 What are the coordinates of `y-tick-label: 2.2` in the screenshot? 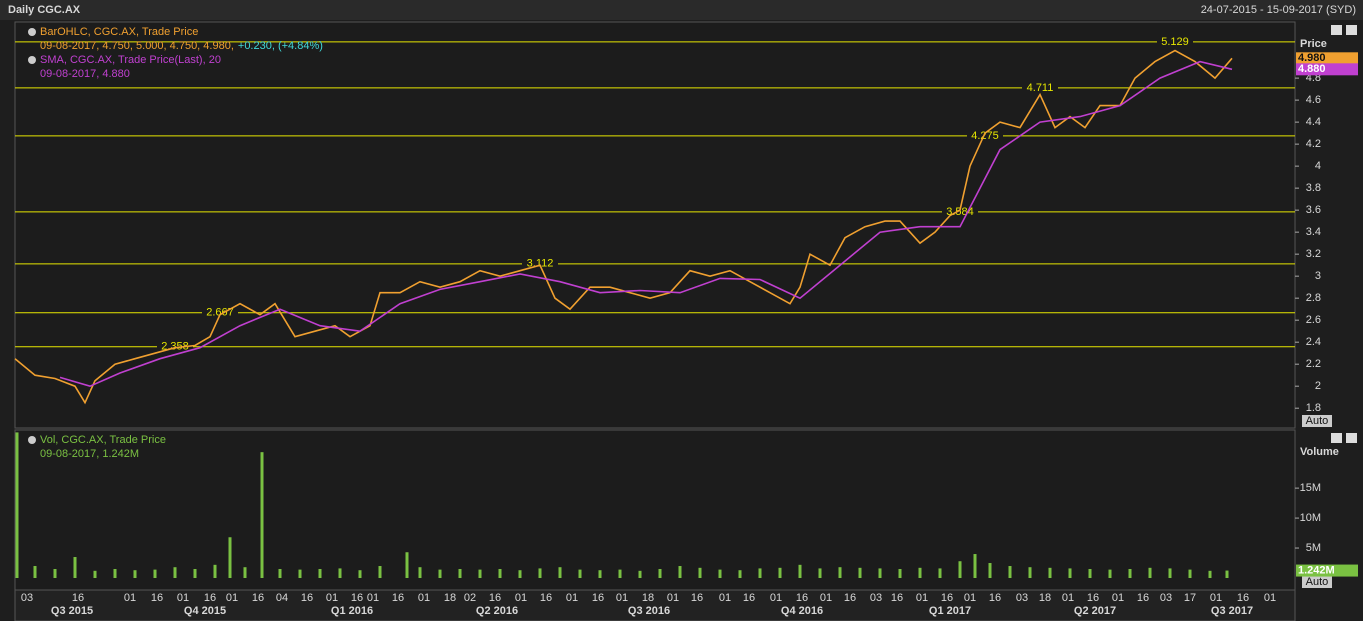 It's located at (1313, 364).